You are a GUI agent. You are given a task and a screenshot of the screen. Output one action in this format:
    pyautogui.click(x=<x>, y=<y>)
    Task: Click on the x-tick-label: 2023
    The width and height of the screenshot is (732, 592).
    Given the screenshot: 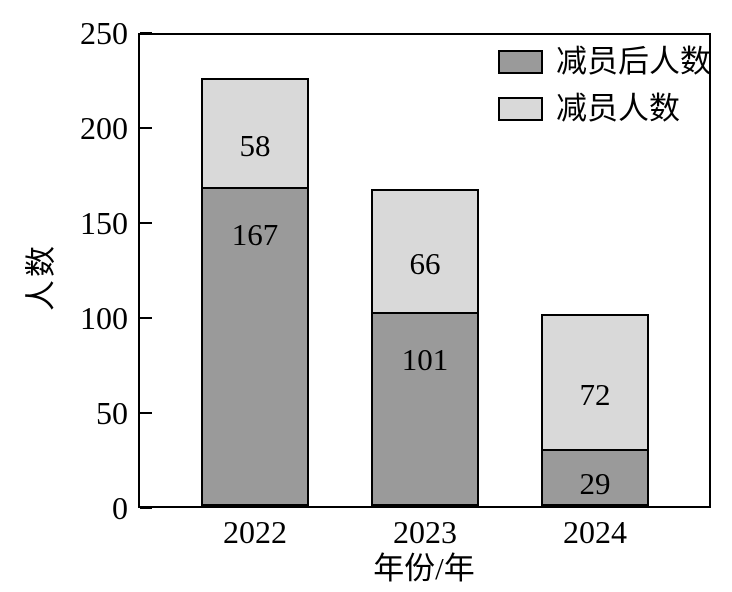 What is the action you would take?
    pyautogui.click(x=425, y=532)
    